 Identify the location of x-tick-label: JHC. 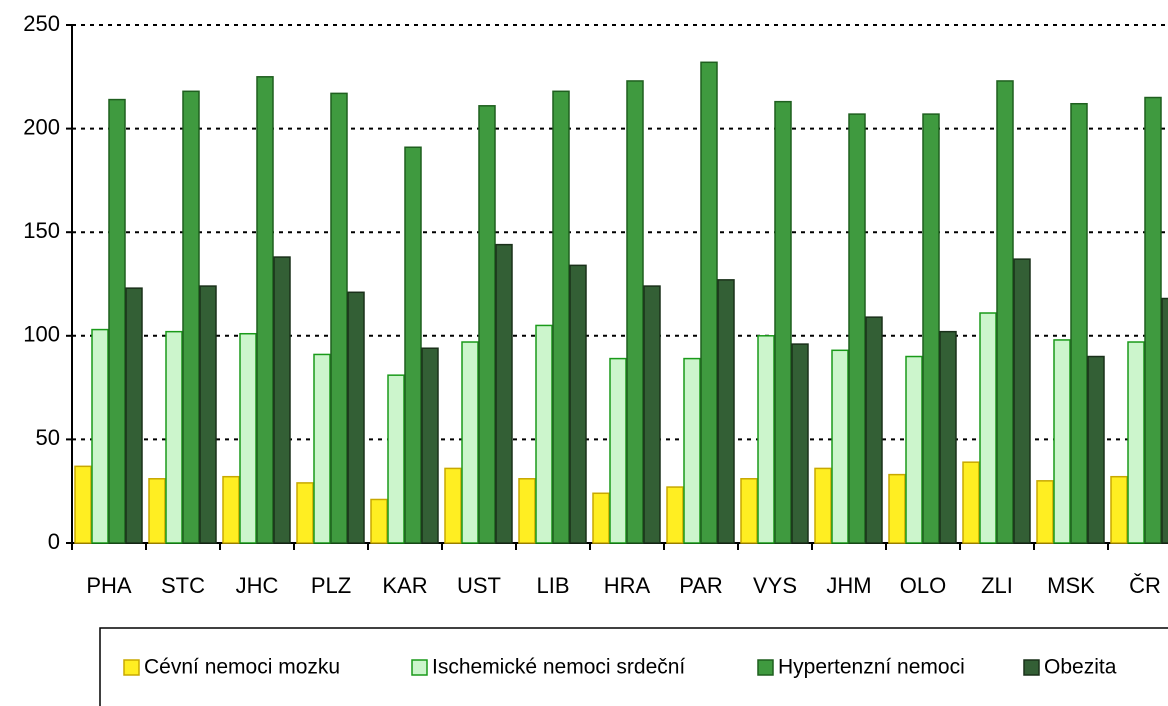
(257, 585).